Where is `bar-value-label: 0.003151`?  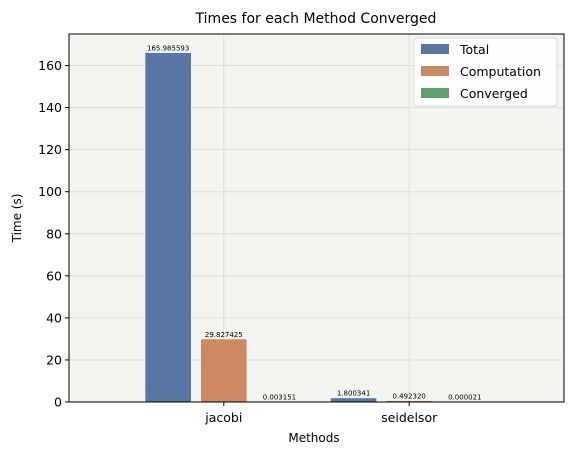
bar-value-label: 0.003151 is located at coordinates (279, 397).